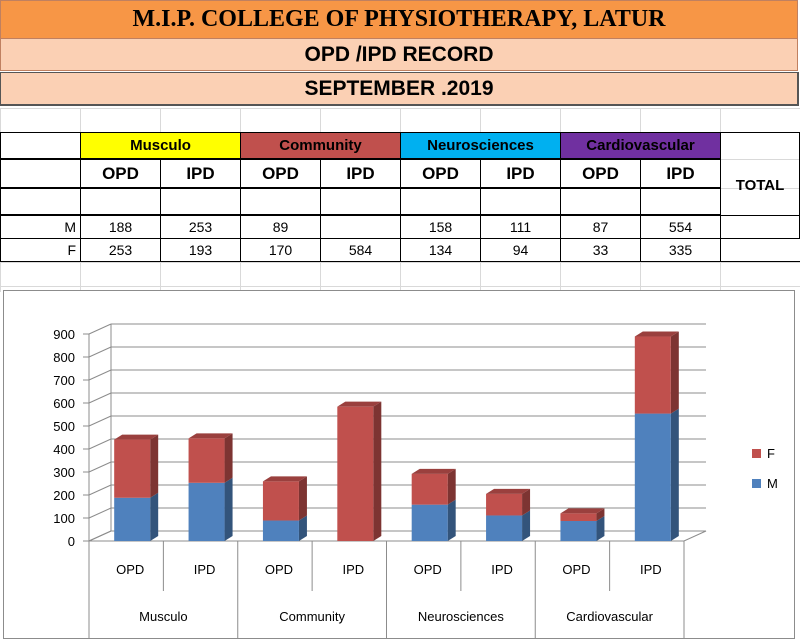  Describe the element at coordinates (280, 227) in the screenshot. I see `table-cell: 89` at that location.